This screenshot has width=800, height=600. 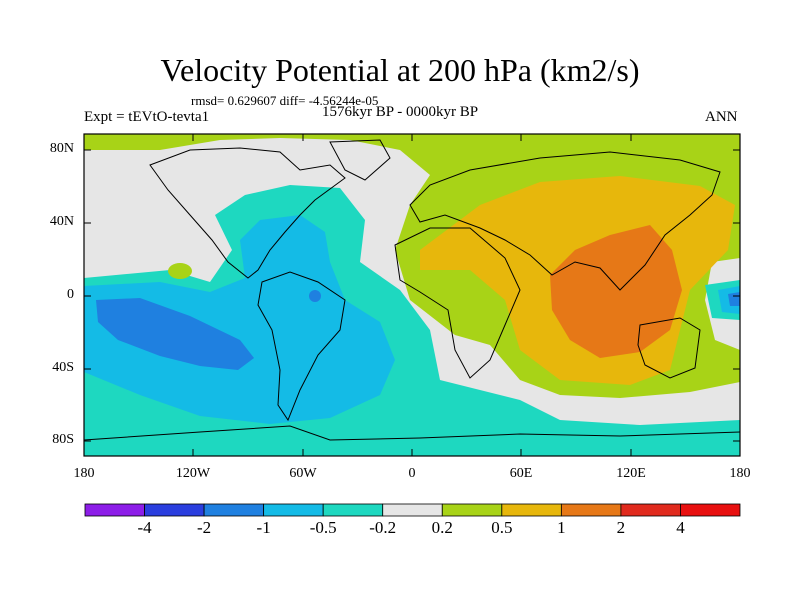 What do you see at coordinates (180, 271) in the screenshot?
I see `band-pos-02-05-blob` at bounding box center [180, 271].